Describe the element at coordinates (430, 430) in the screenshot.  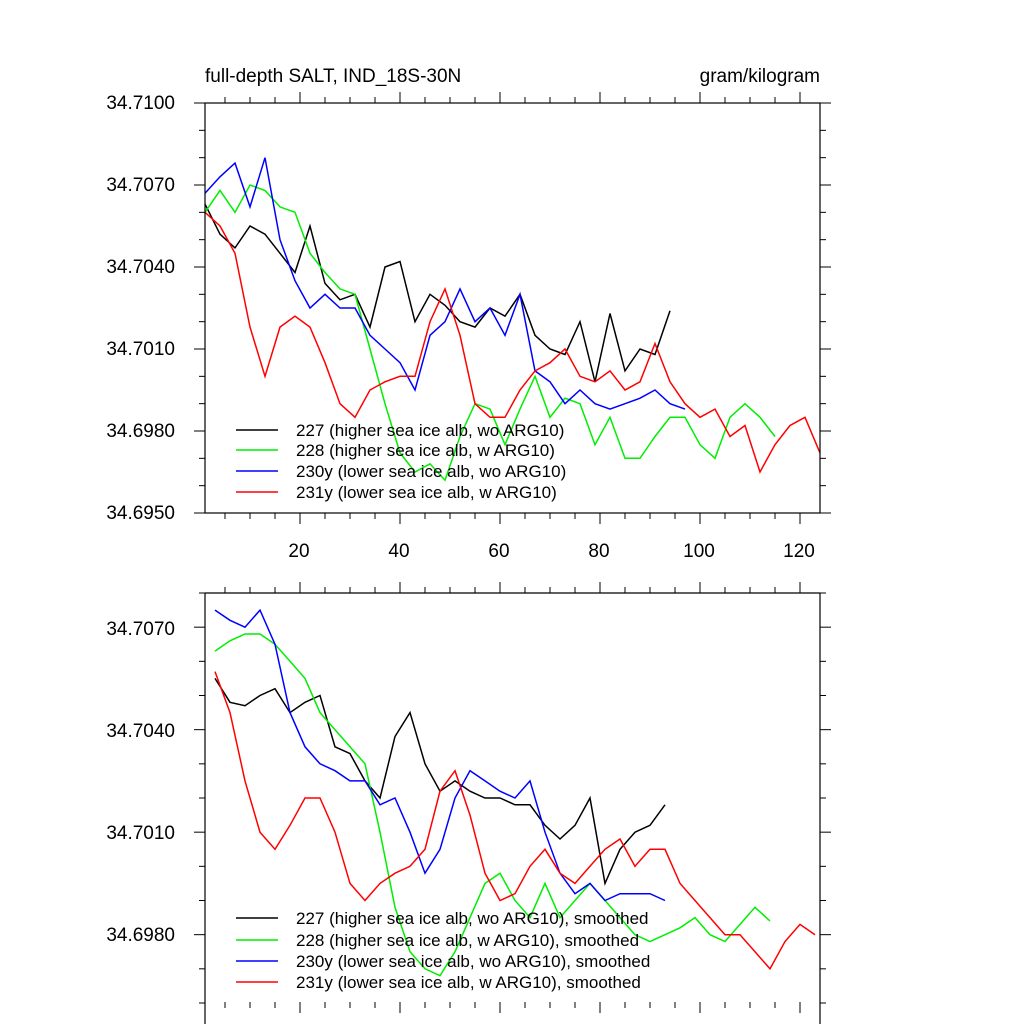
I see `legend-label: 227 (higher sea ice alb, wo ARG10)` at that location.